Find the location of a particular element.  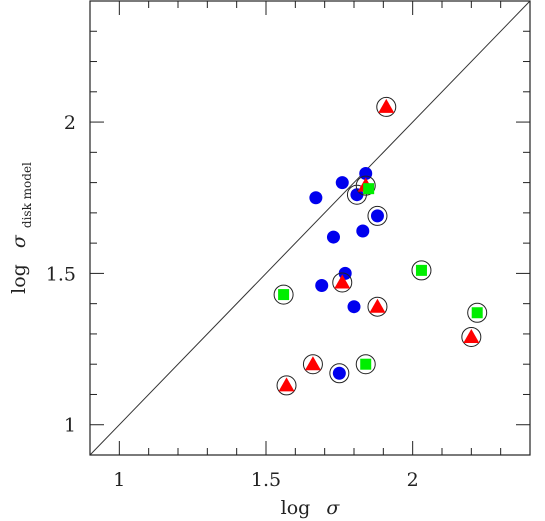

x-tick-label: 2 is located at coordinates (413, 480).